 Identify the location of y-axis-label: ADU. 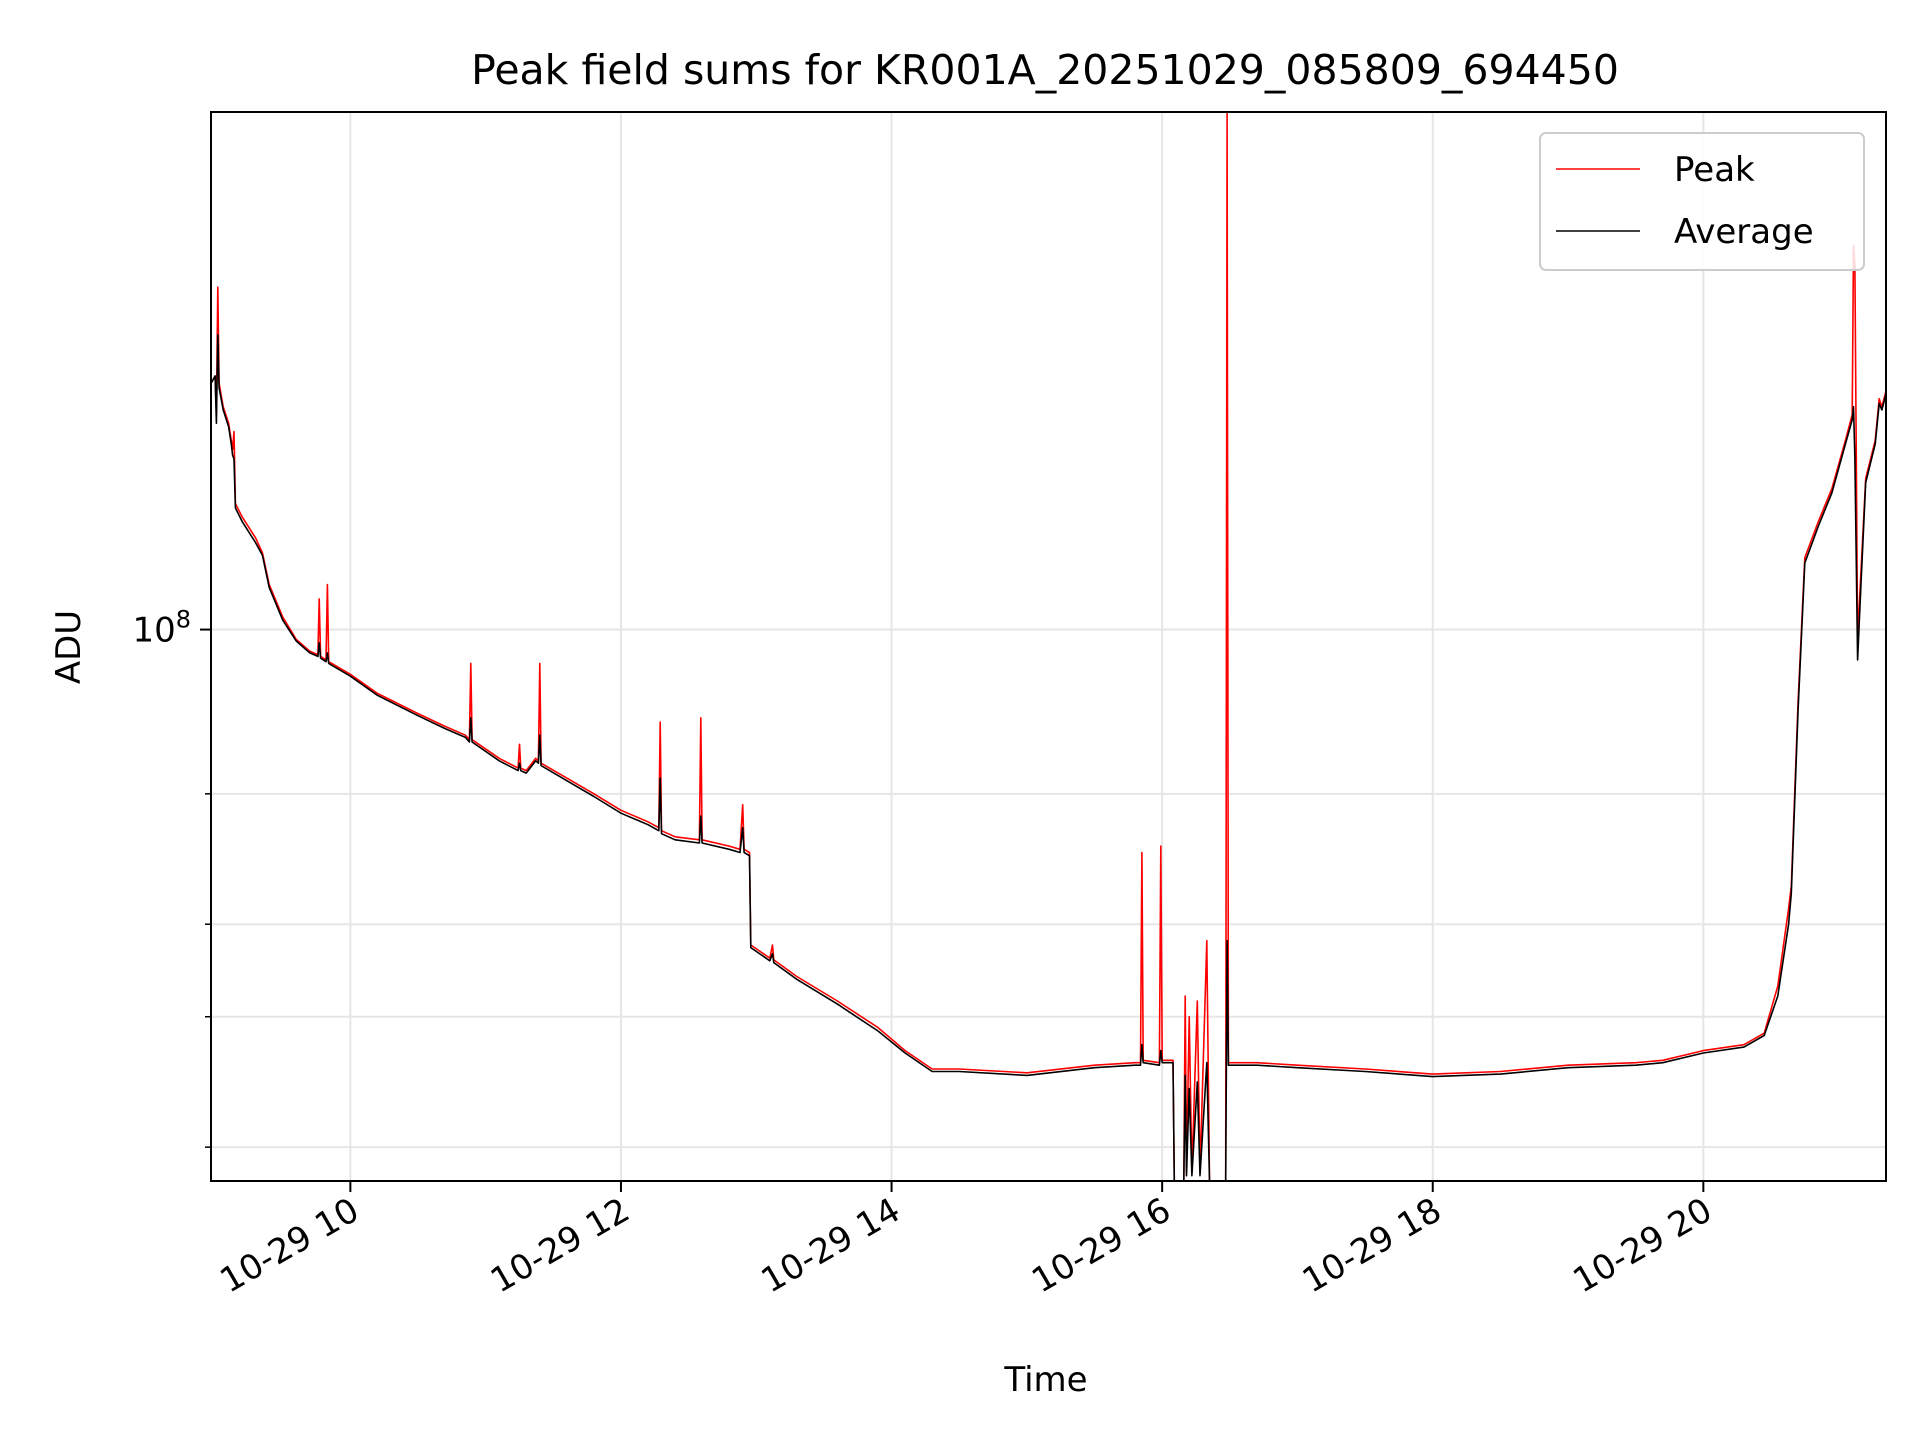
(69, 647).